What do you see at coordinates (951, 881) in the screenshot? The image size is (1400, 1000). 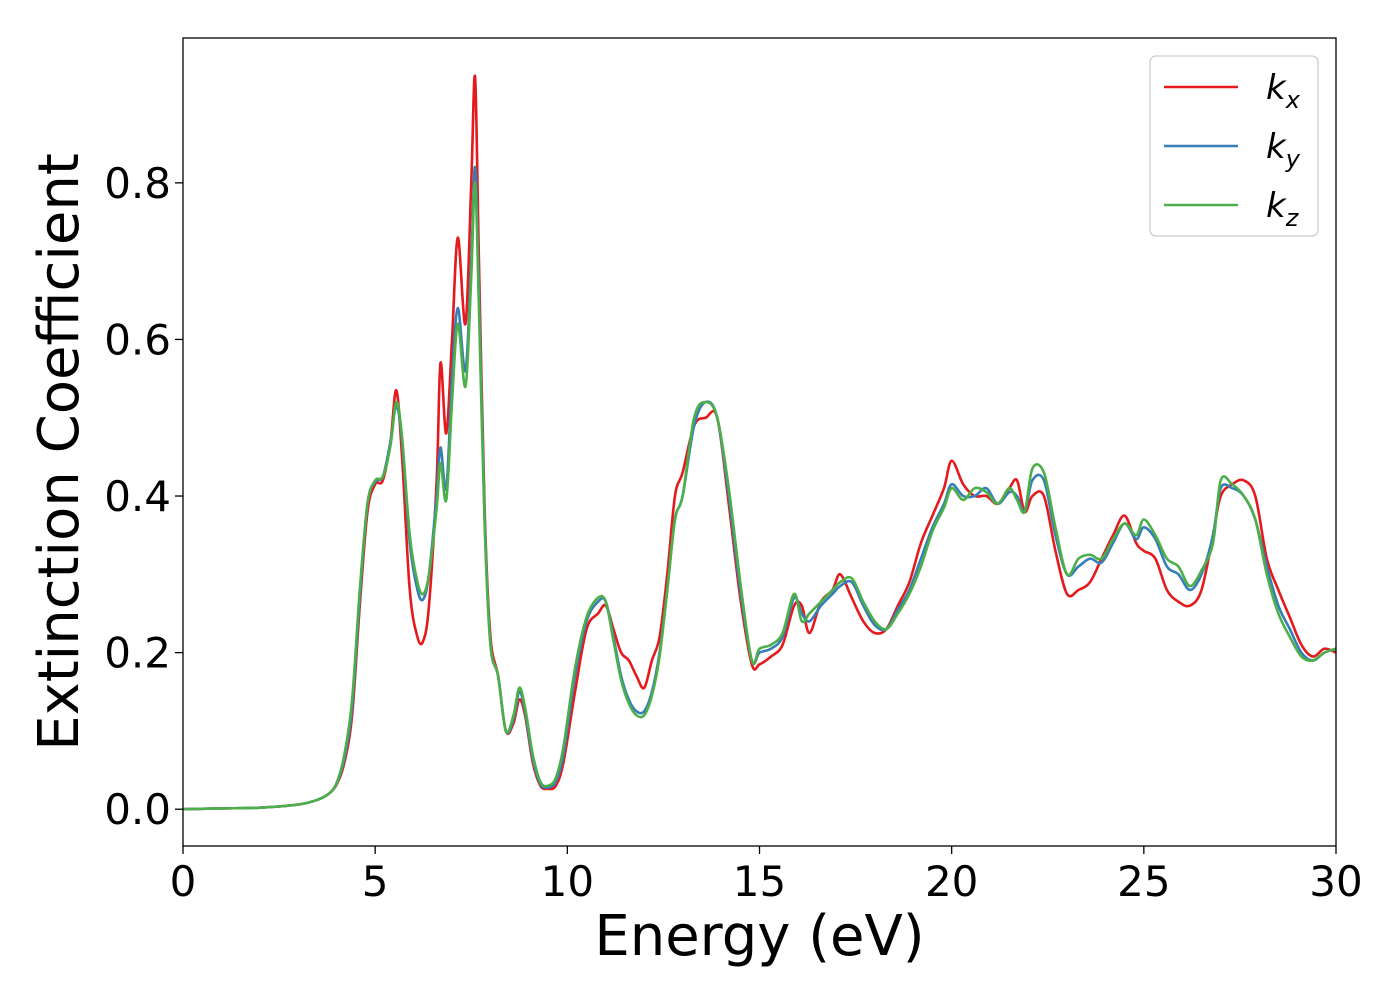 I see `x-tick-label: 20` at bounding box center [951, 881].